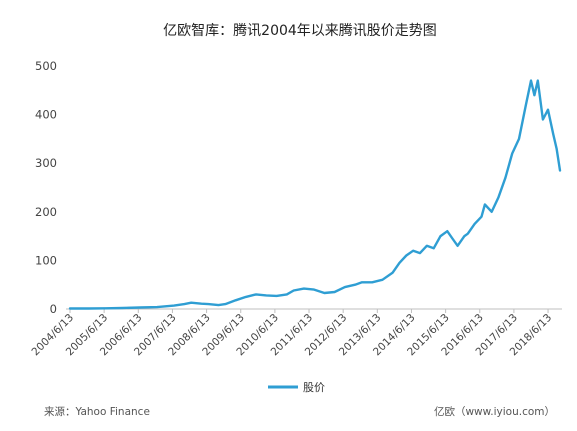 Image resolution: width=577 pixels, height=431 pixels. I want to click on y-tick-label: 0, so click(53, 309).